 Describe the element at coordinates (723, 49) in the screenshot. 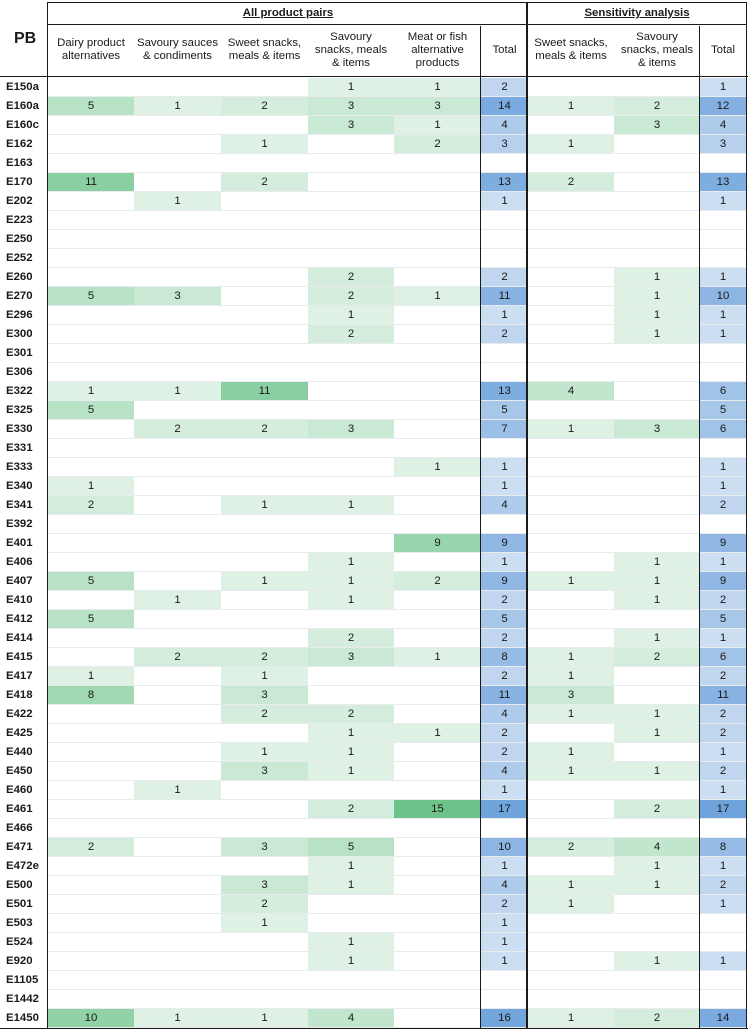

I see `column-header-total: Total` at that location.